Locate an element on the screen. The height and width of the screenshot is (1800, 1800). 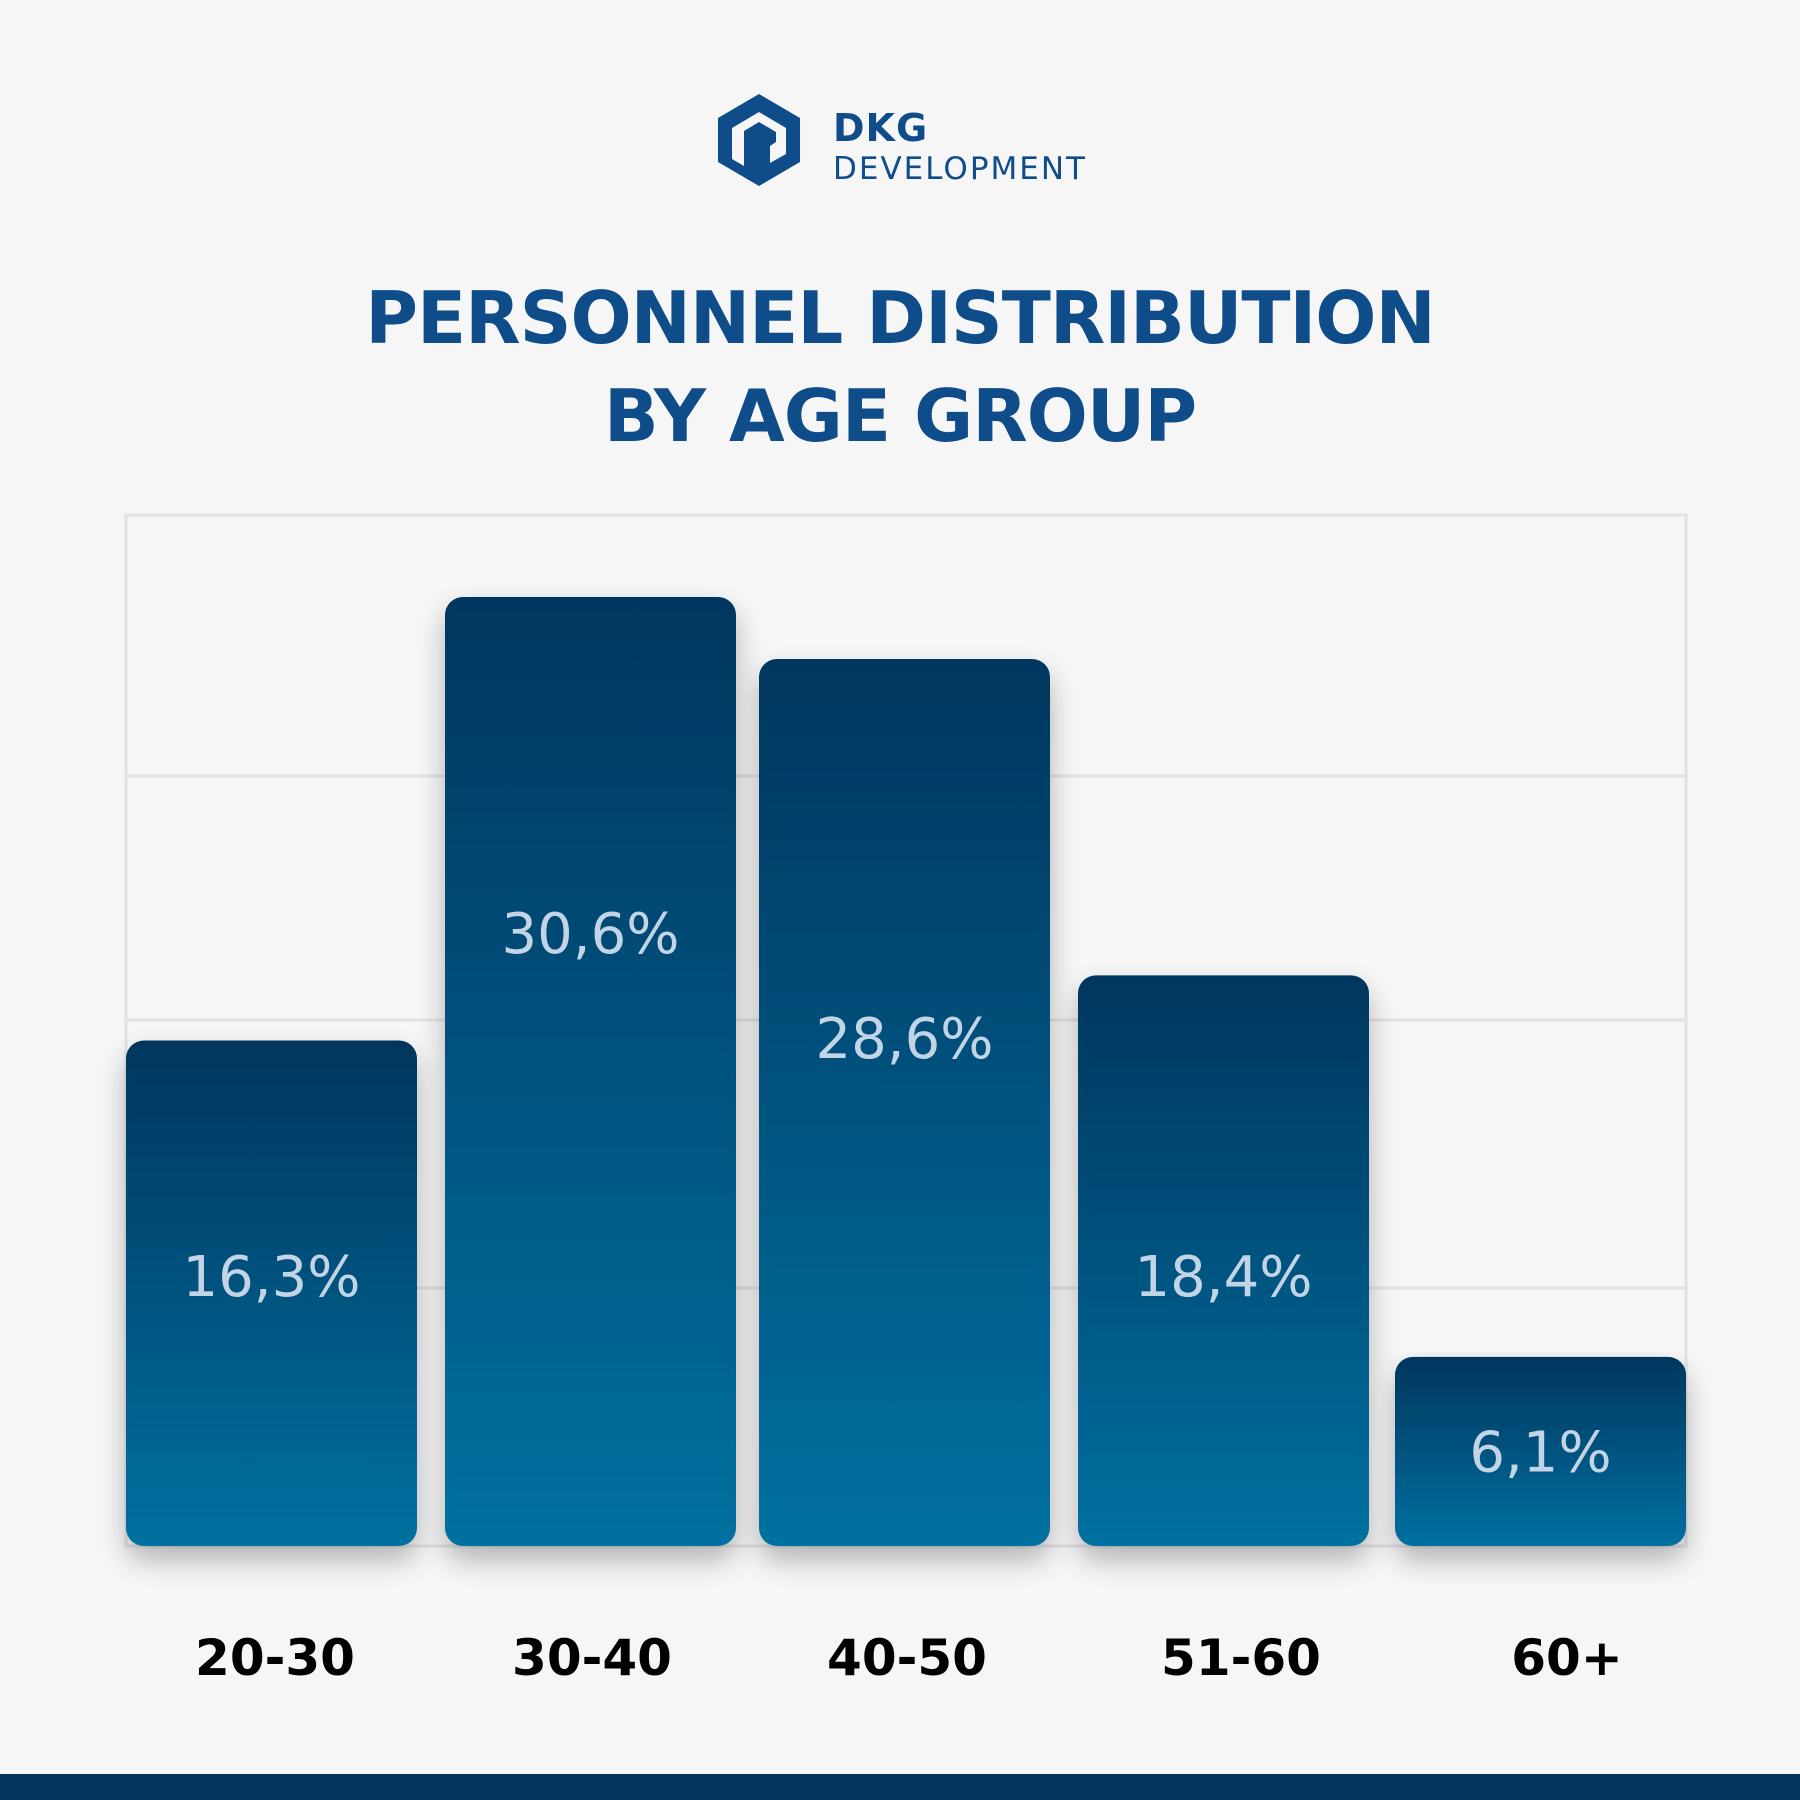
category-label-group: 20-30 30-40 40-50 51-60 60+ is located at coordinates (909, 1658).